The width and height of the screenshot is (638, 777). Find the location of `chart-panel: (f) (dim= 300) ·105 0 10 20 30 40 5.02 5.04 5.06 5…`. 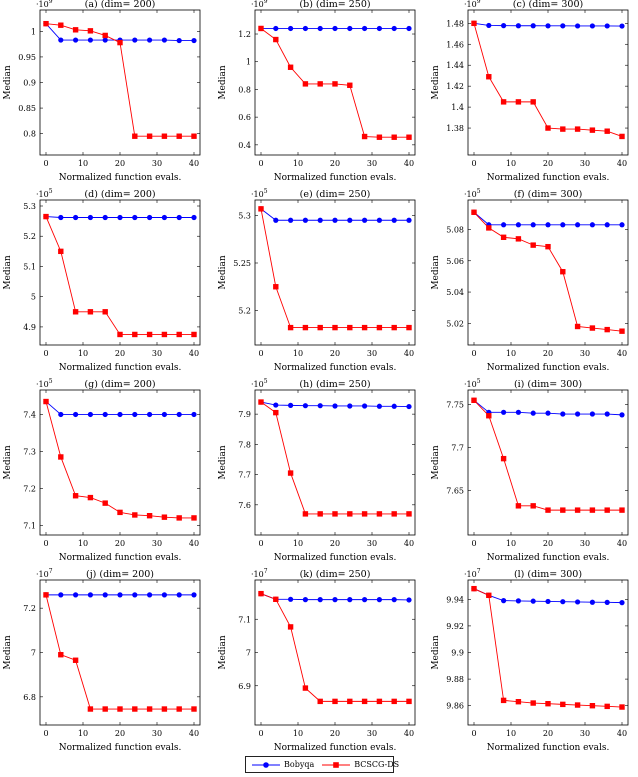

chart-panel: (f) (dim= 300) ·105 0 10 20 30 40 5.02 5.04 5.06 5… is located at coordinates (530, 280).